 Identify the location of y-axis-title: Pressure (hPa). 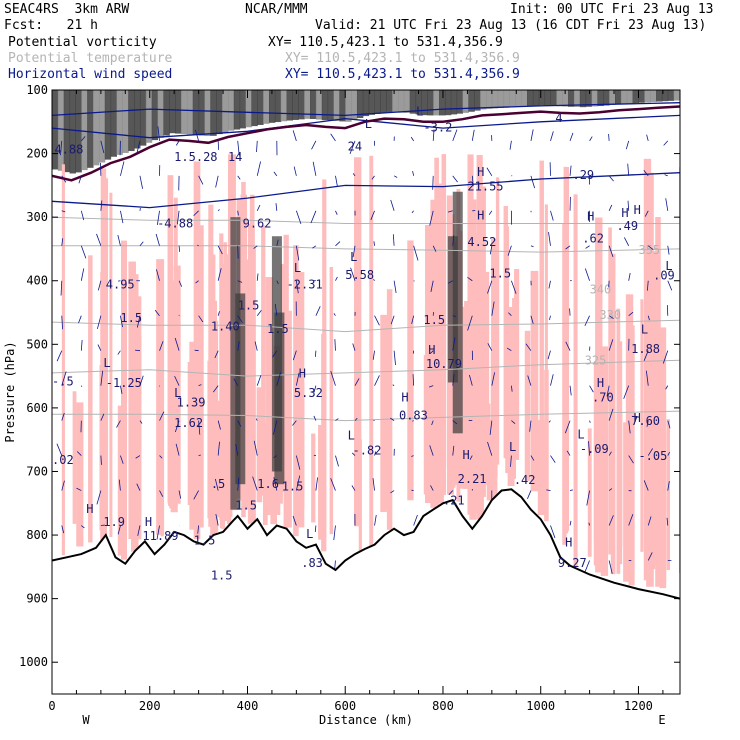
(10, 391).